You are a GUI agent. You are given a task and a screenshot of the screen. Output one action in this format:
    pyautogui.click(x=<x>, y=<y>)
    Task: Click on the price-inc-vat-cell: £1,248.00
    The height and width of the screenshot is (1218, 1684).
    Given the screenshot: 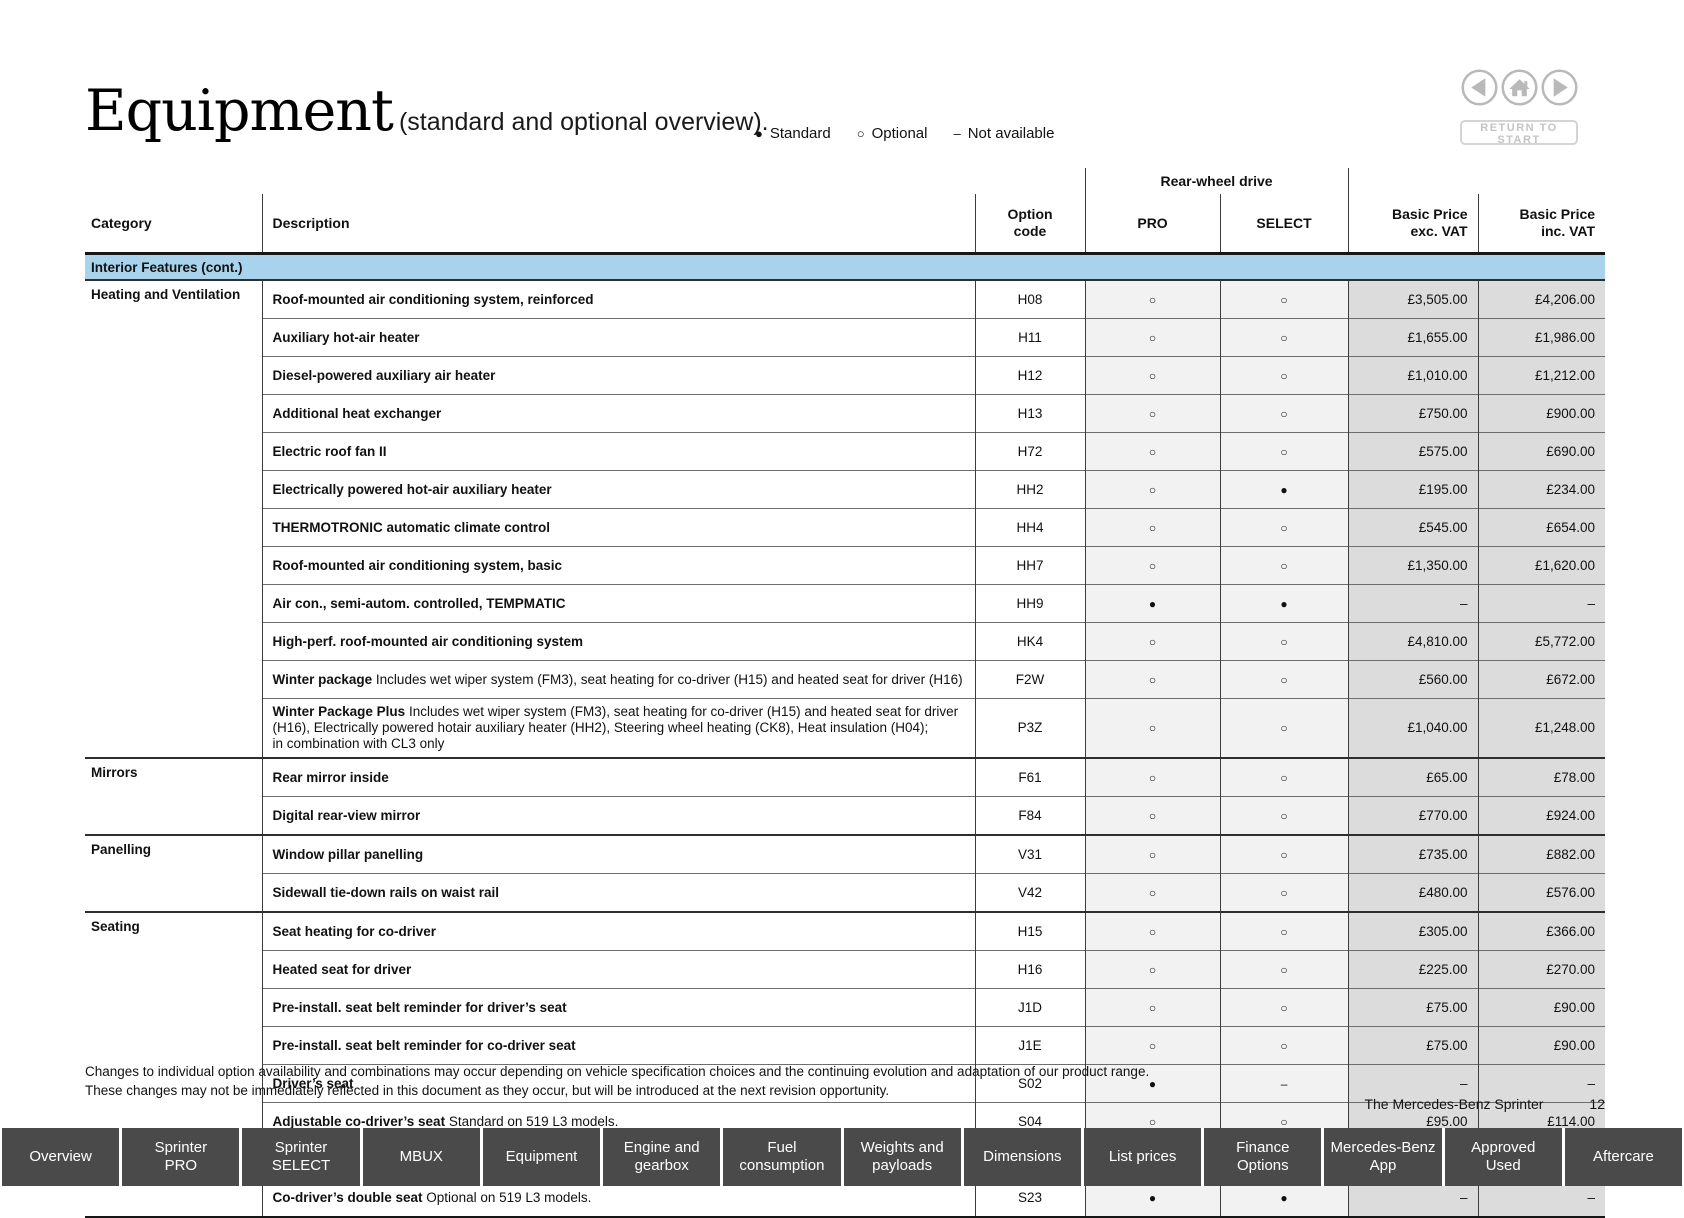 What is the action you would take?
    pyautogui.click(x=1541, y=728)
    